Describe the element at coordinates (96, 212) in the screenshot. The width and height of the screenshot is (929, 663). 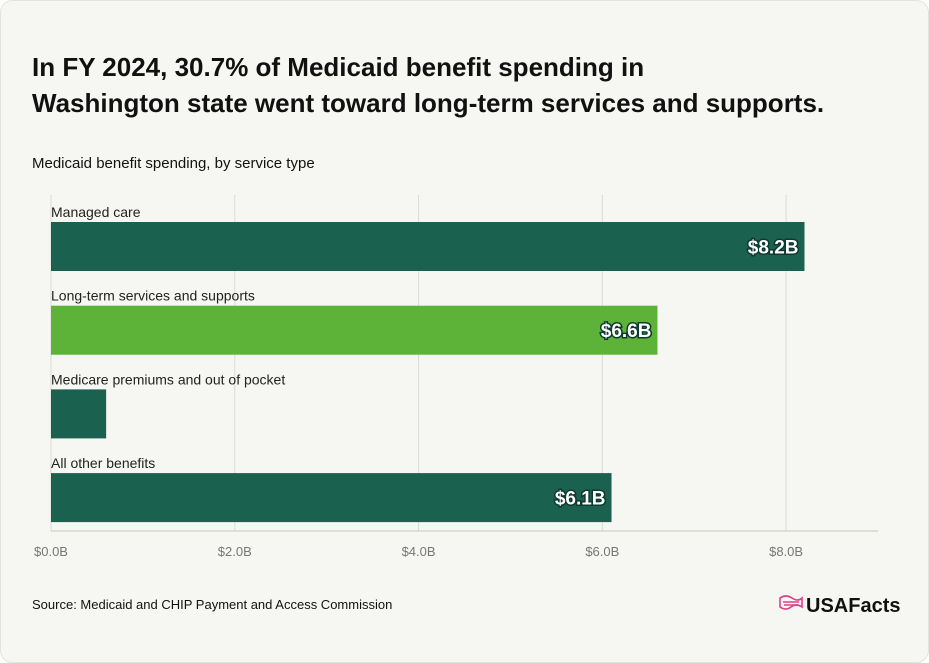
I see `category-label: Managed care` at that location.